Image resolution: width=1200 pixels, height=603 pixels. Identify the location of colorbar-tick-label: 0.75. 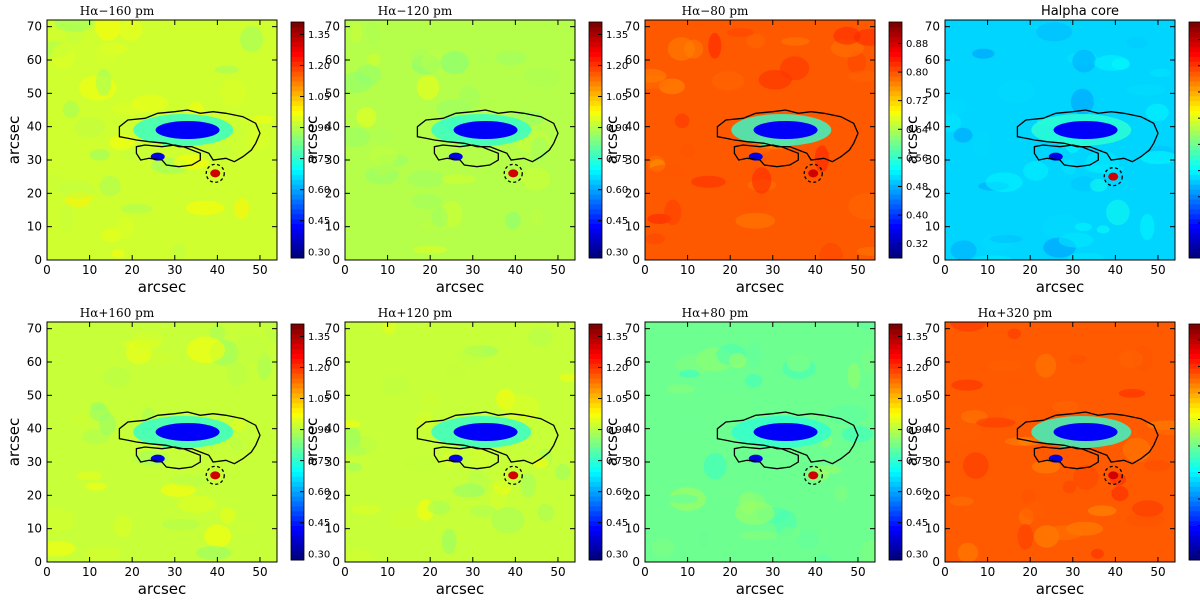
(319, 461).